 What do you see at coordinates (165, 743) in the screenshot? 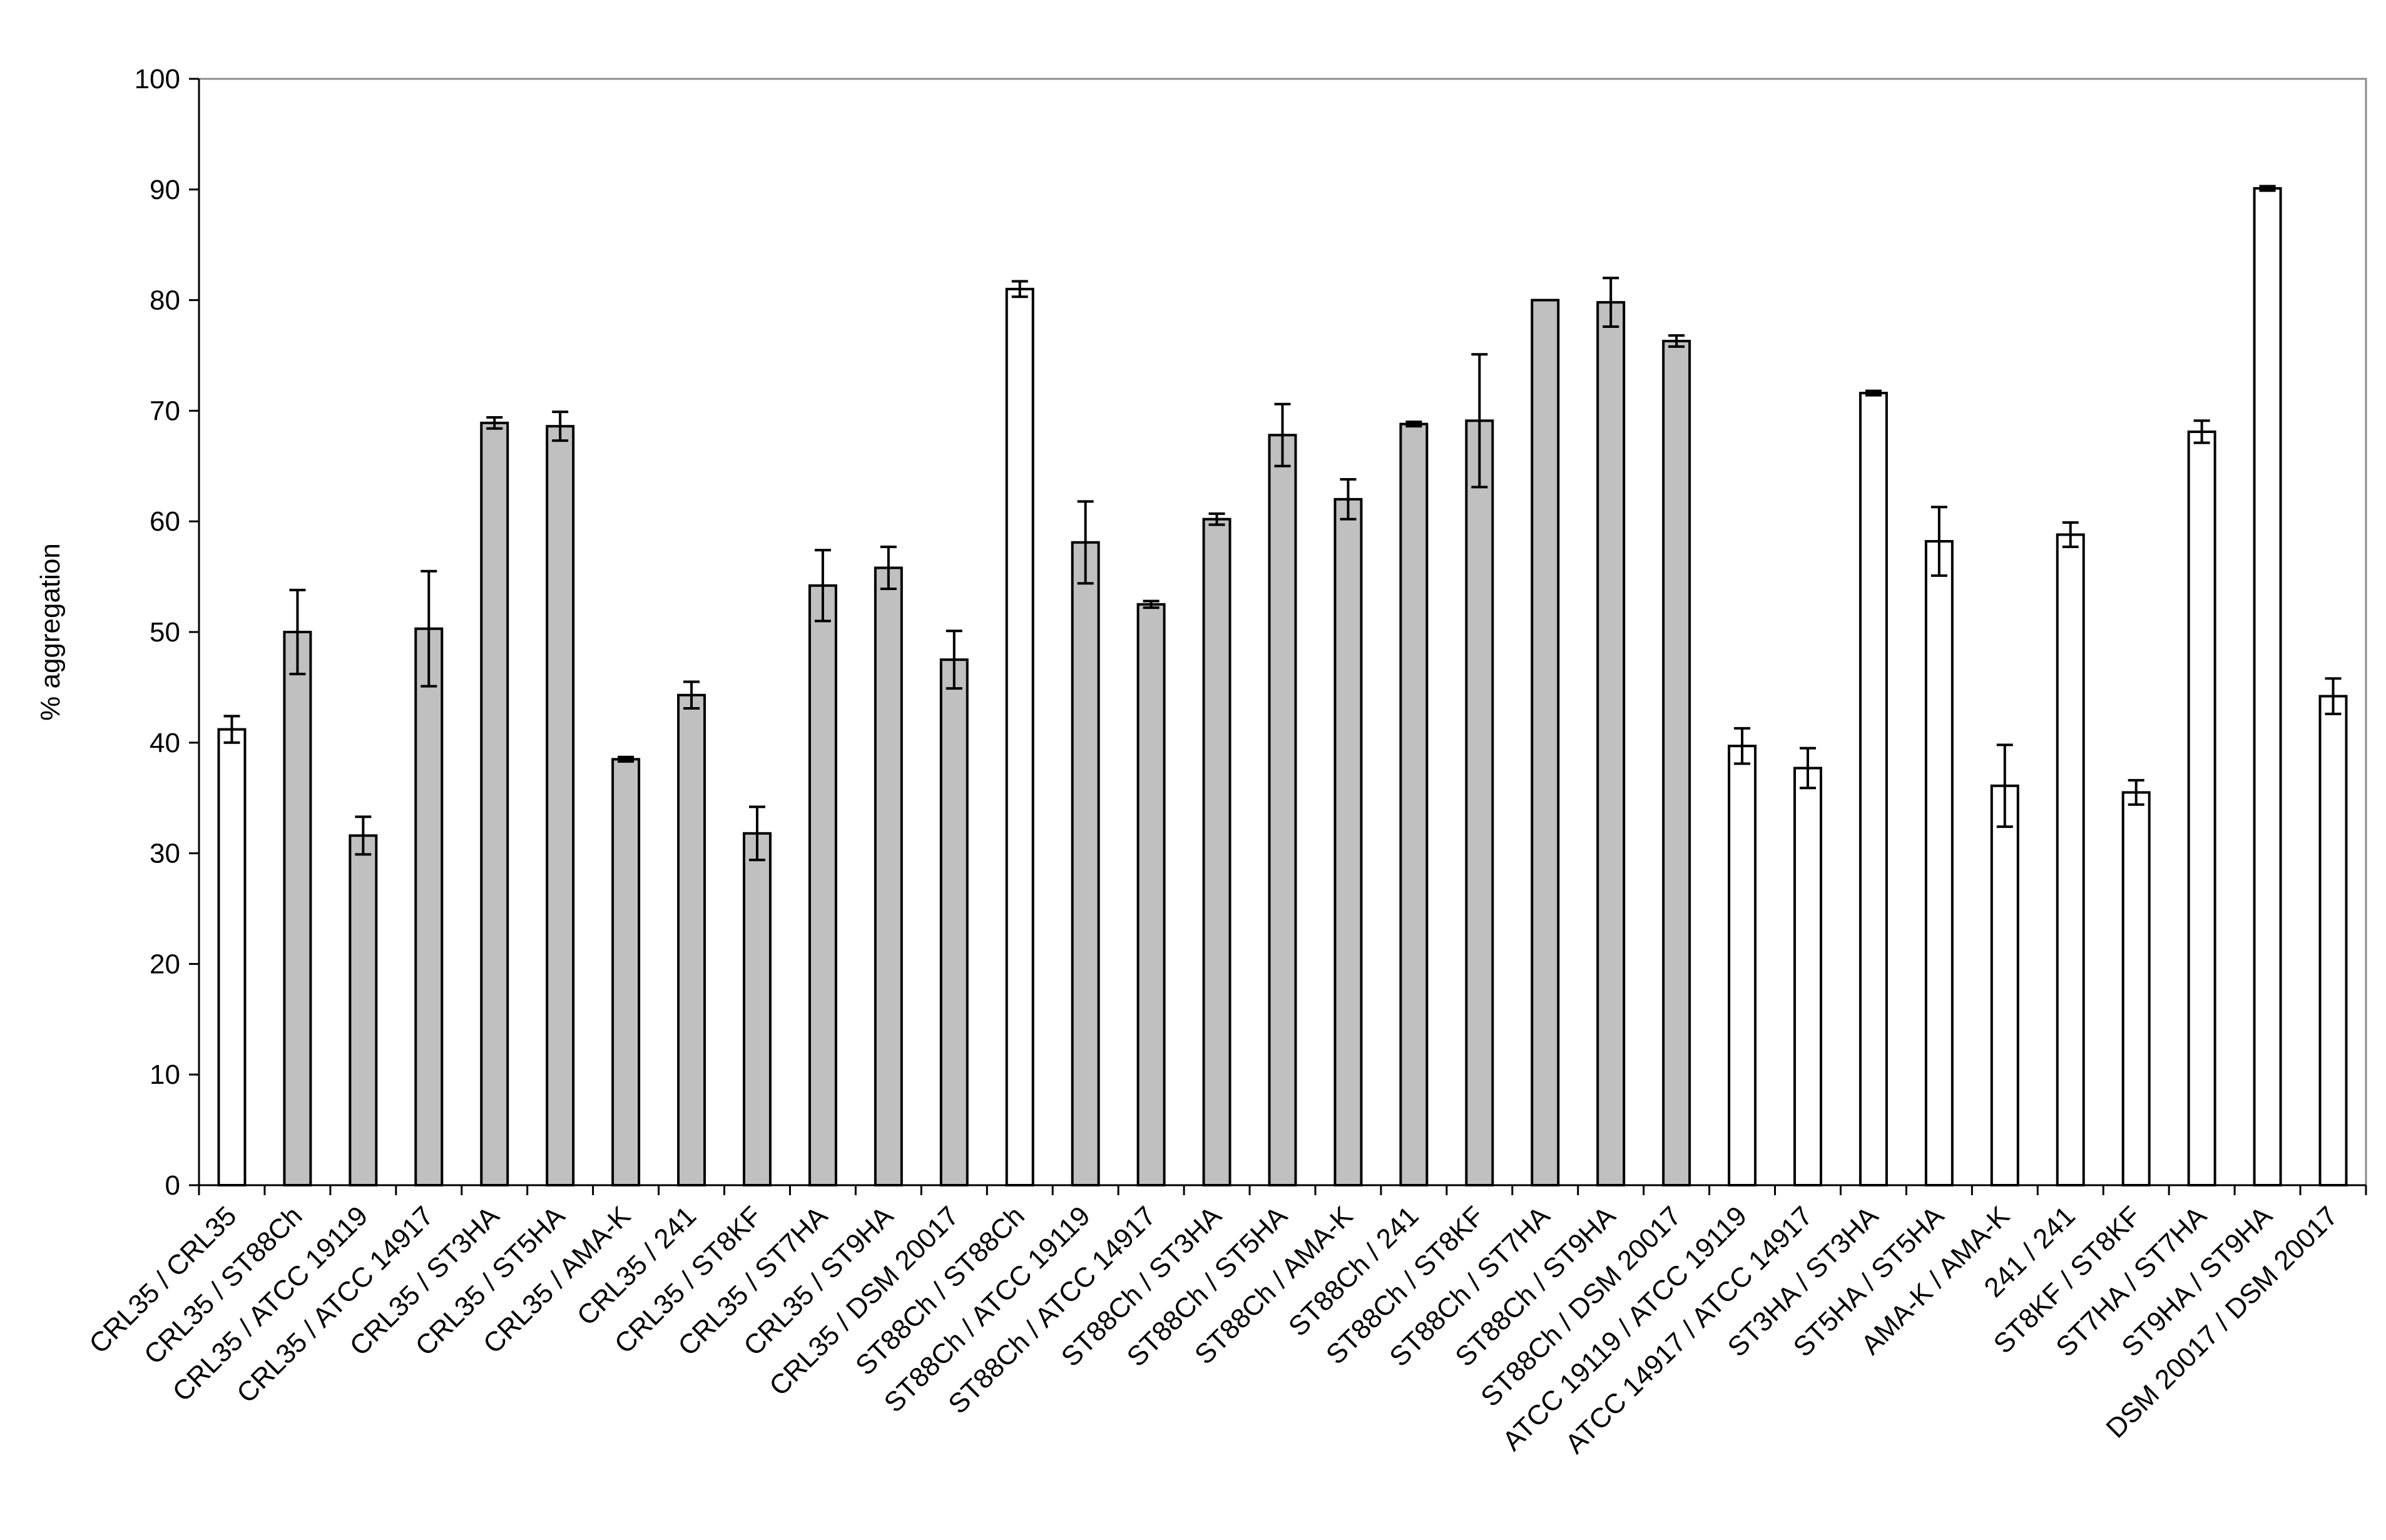
I see `y-tick-label: 40` at bounding box center [165, 743].